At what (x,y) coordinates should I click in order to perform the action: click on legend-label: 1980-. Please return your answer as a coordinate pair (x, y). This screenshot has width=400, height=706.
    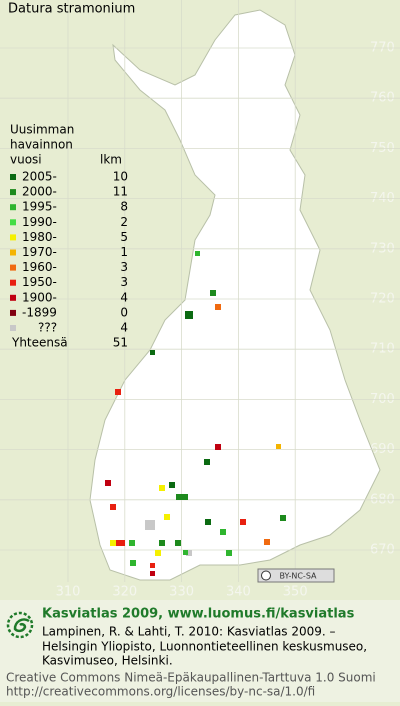
    Looking at the image, I should click on (39, 237).